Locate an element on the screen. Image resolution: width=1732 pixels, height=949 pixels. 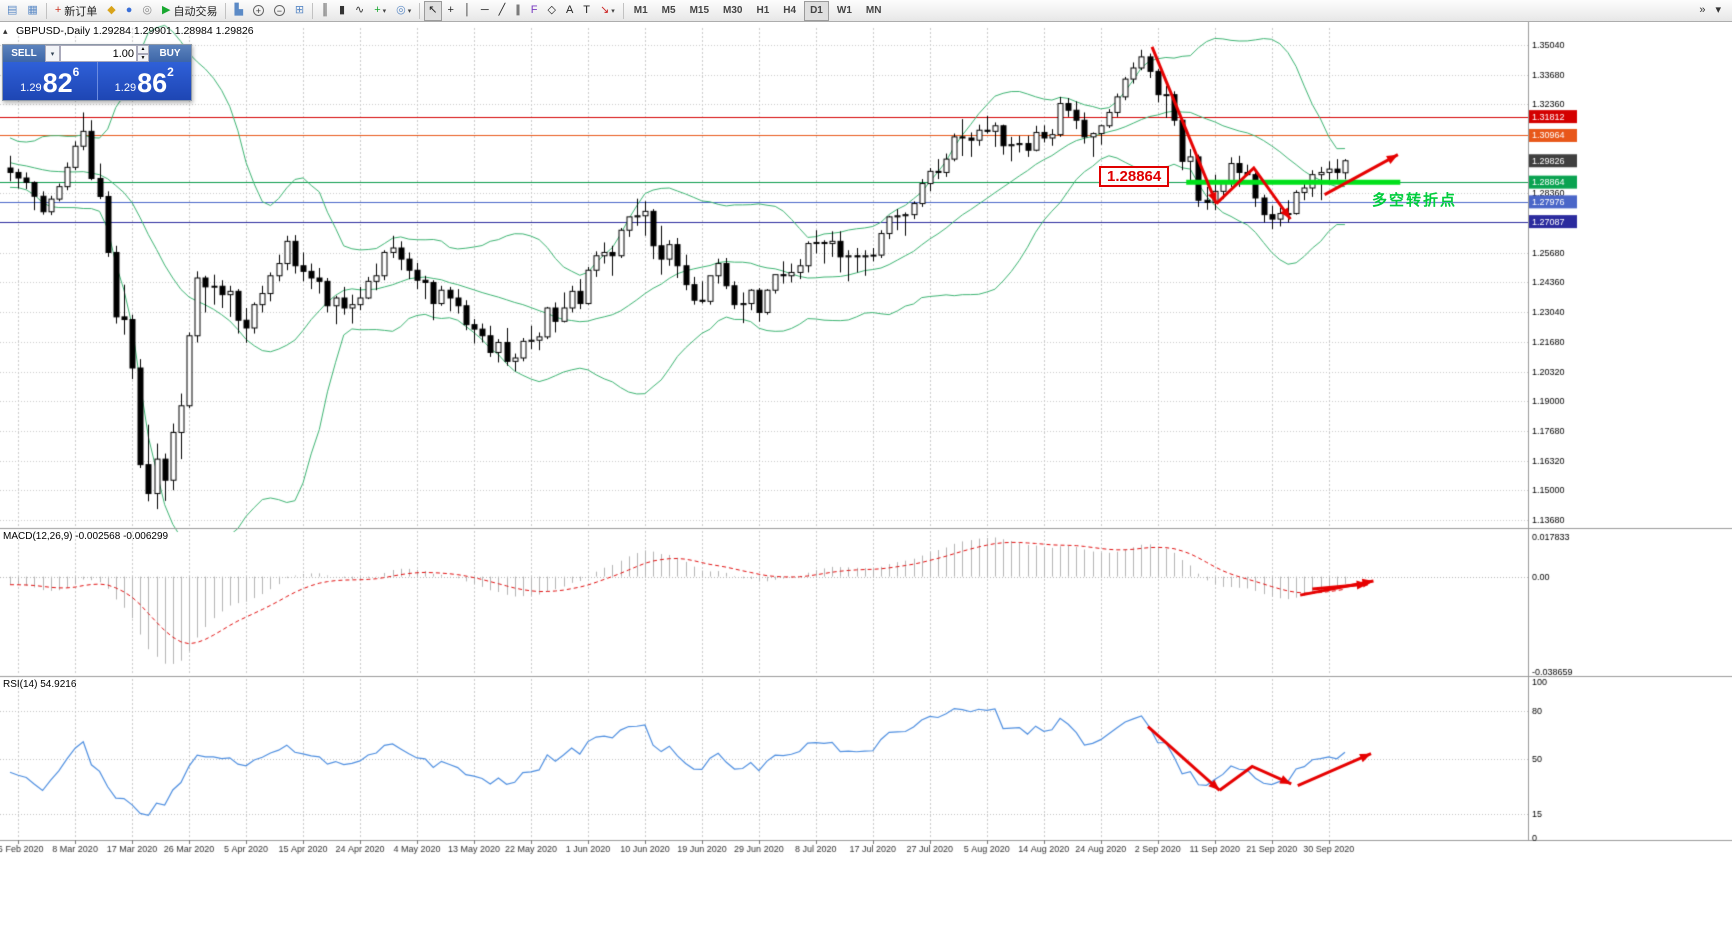
sell-price-pip: 6 is located at coordinates (76, 72).